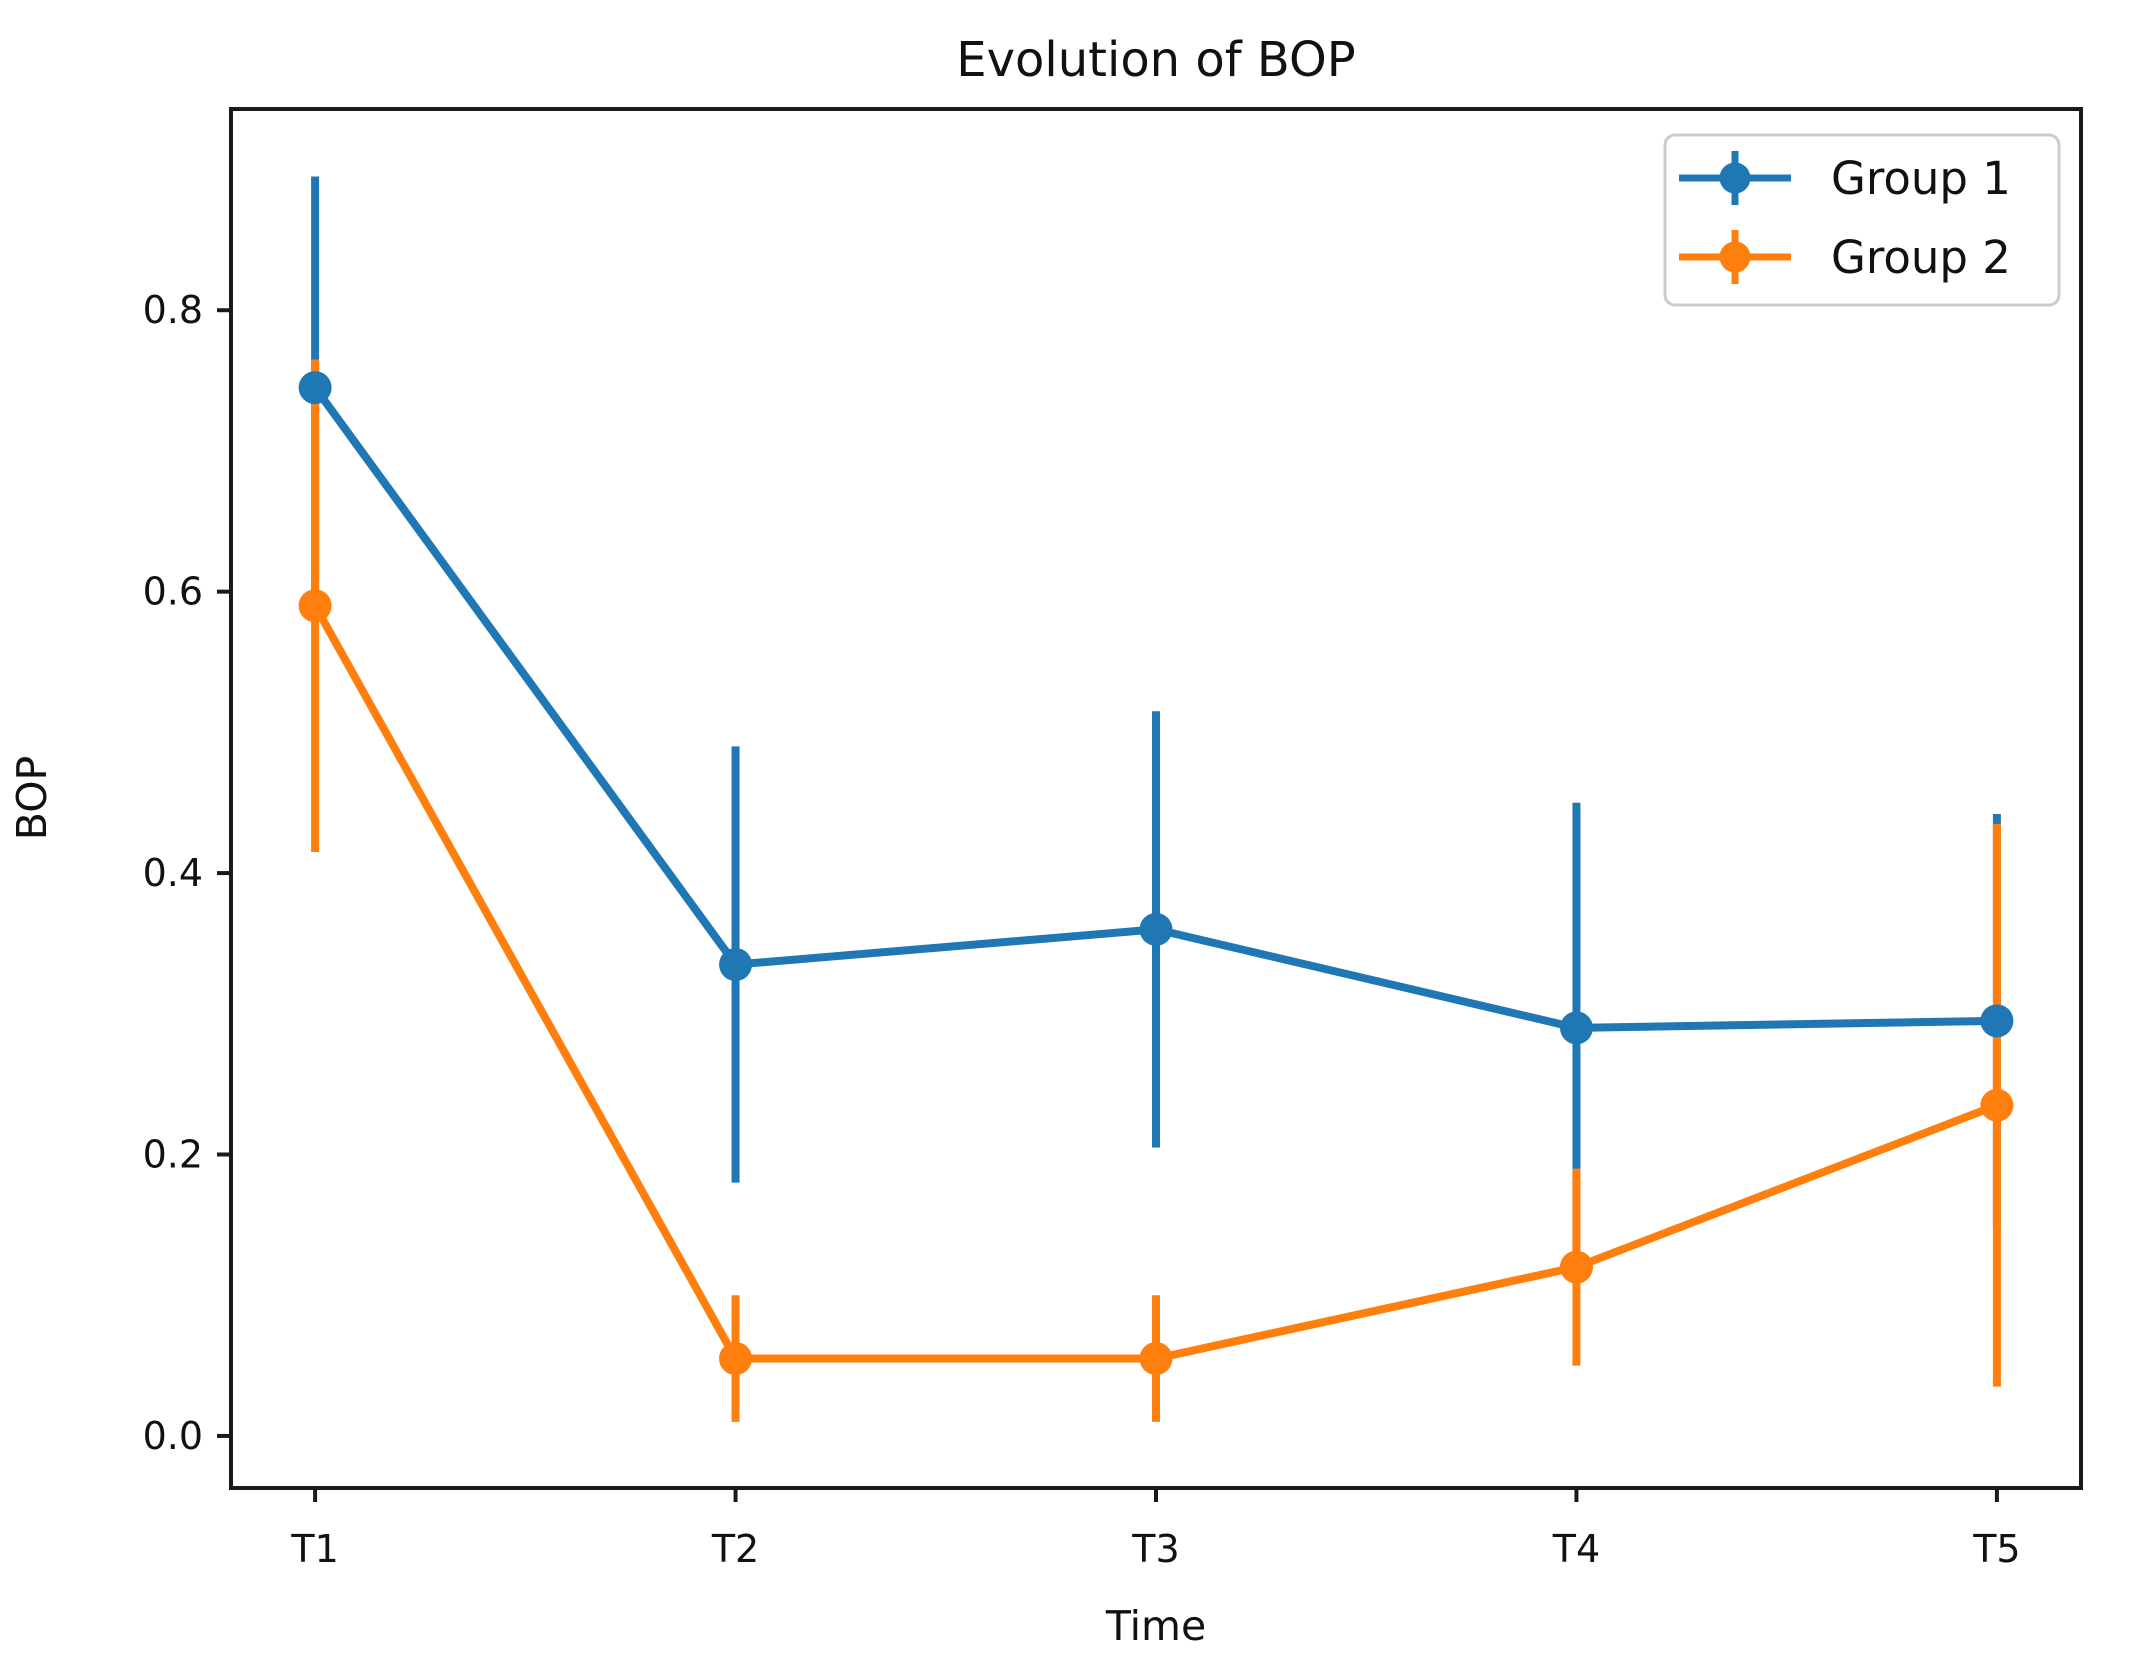 This screenshot has height=1661, width=2130. I want to click on legend-entry-label: Group 1, so click(1921, 178).